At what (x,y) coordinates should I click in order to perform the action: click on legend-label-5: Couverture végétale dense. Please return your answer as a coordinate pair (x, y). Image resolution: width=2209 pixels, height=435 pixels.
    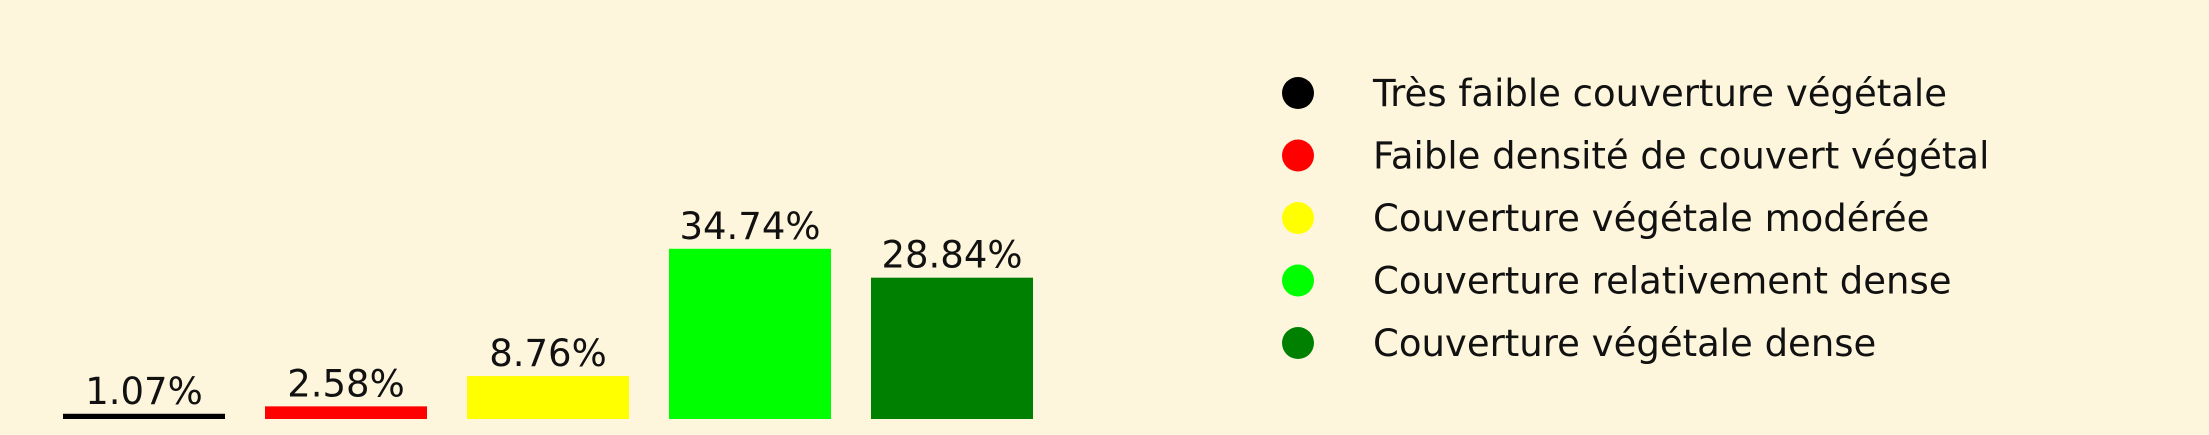
    Looking at the image, I should click on (1624, 343).